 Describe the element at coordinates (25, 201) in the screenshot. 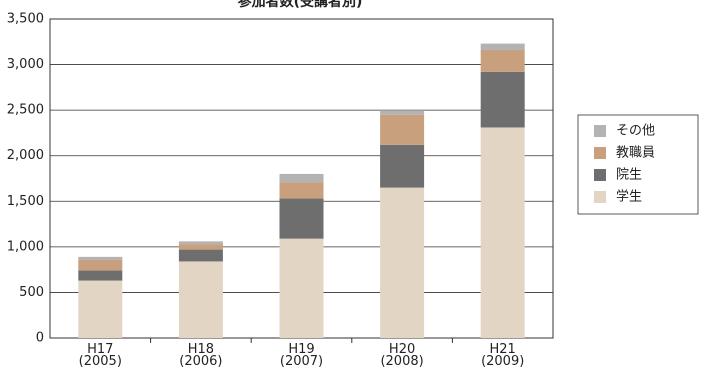

I see `y-tick-label: 1,500` at that location.